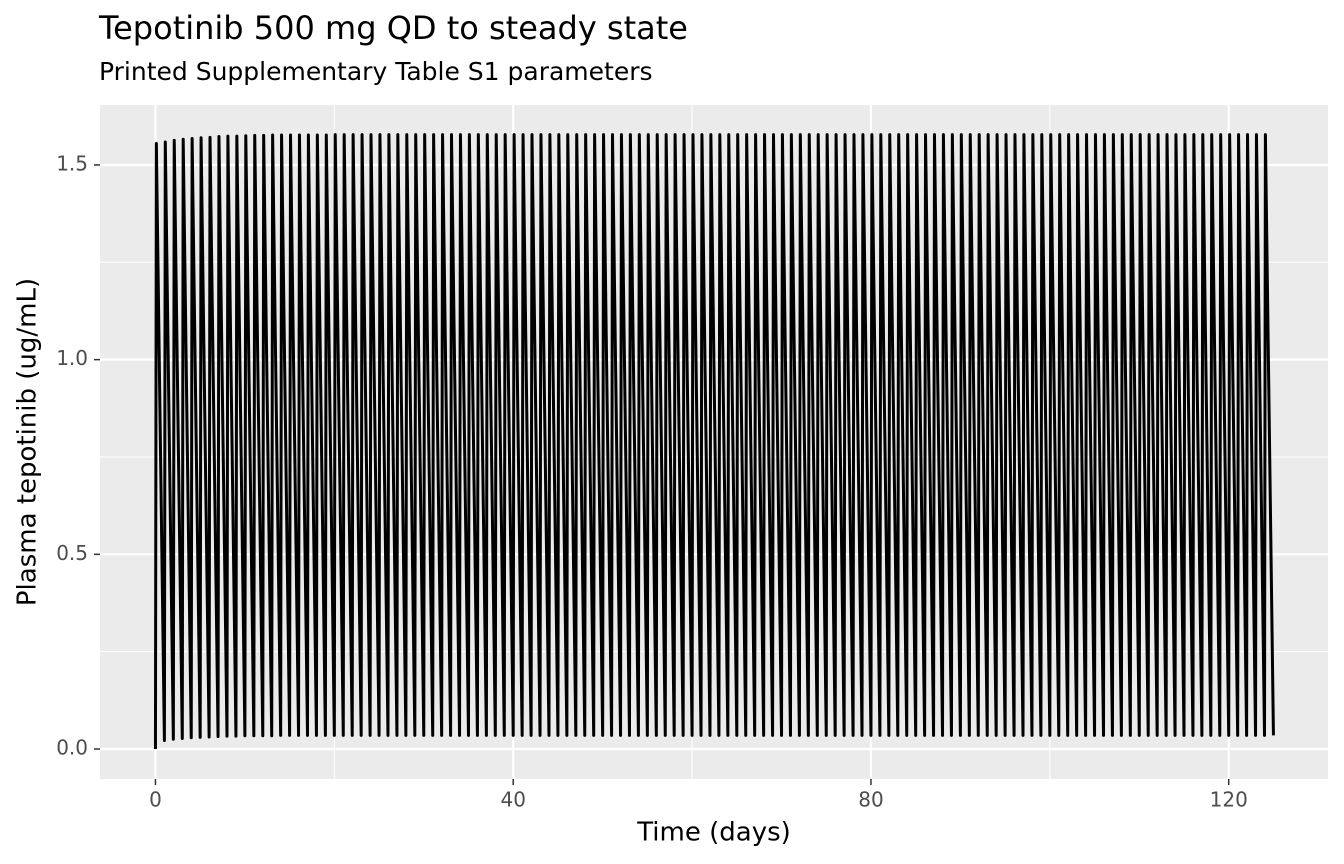  I want to click on x-tick-label: 0, so click(155, 800).